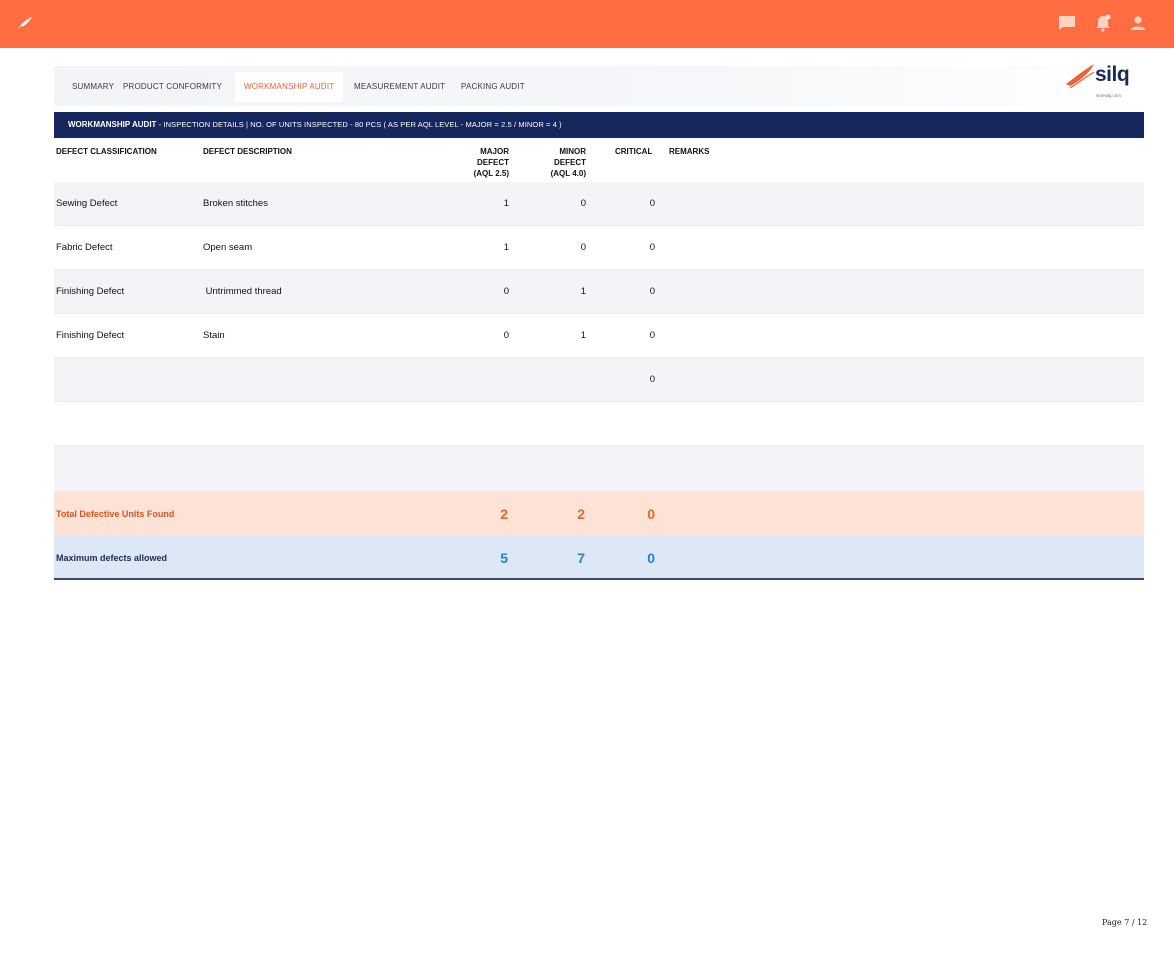 The image size is (1174, 956). What do you see at coordinates (400, 86) in the screenshot?
I see `tab-measurement-audit: MEASUREMENT AUDIT` at bounding box center [400, 86].